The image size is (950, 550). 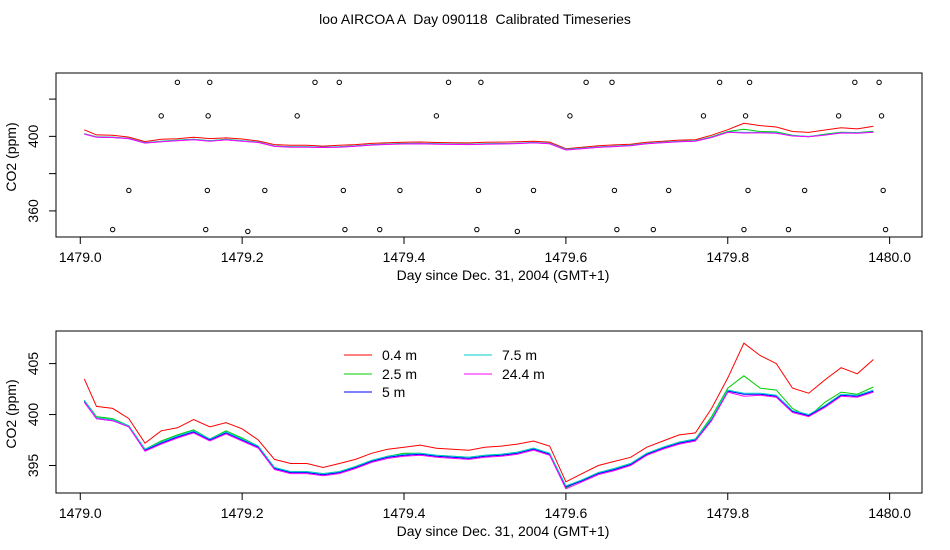 What do you see at coordinates (399, 374) in the screenshot?
I see `legend-label: 2.5 m` at bounding box center [399, 374].